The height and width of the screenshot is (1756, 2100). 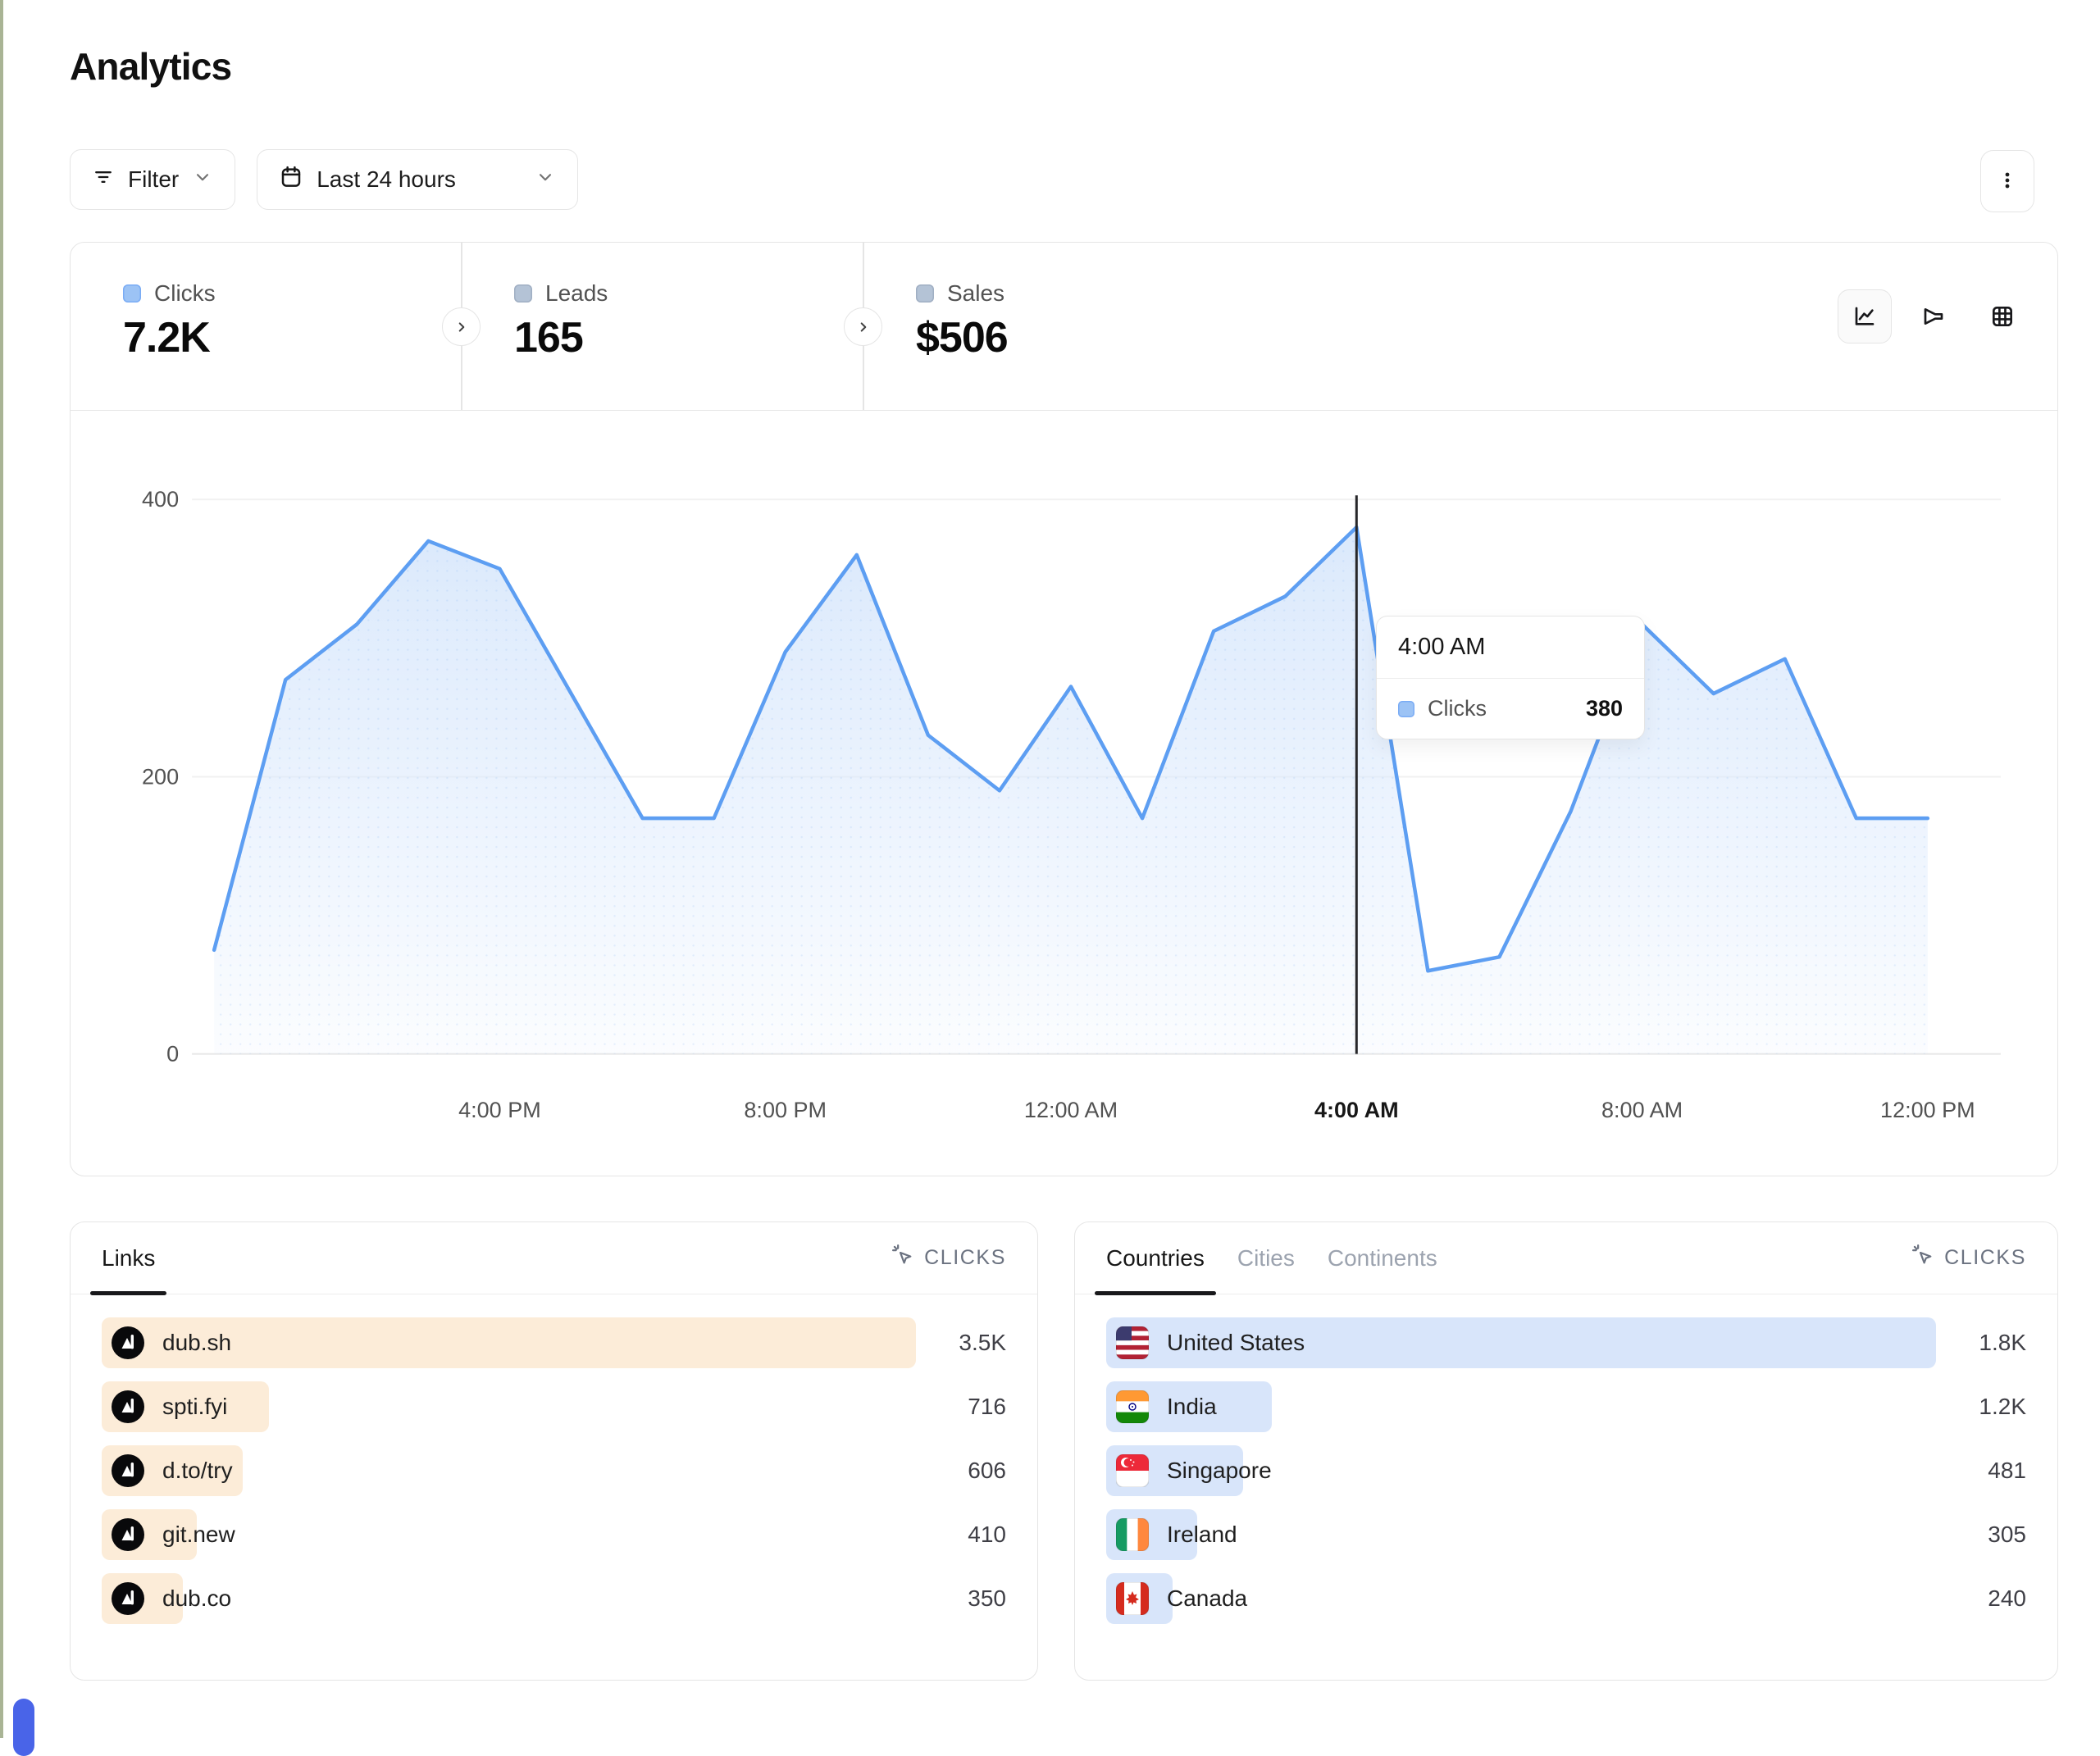 What do you see at coordinates (1356, 1110) in the screenshot?
I see `svg-text: 4:00 AM` at bounding box center [1356, 1110].